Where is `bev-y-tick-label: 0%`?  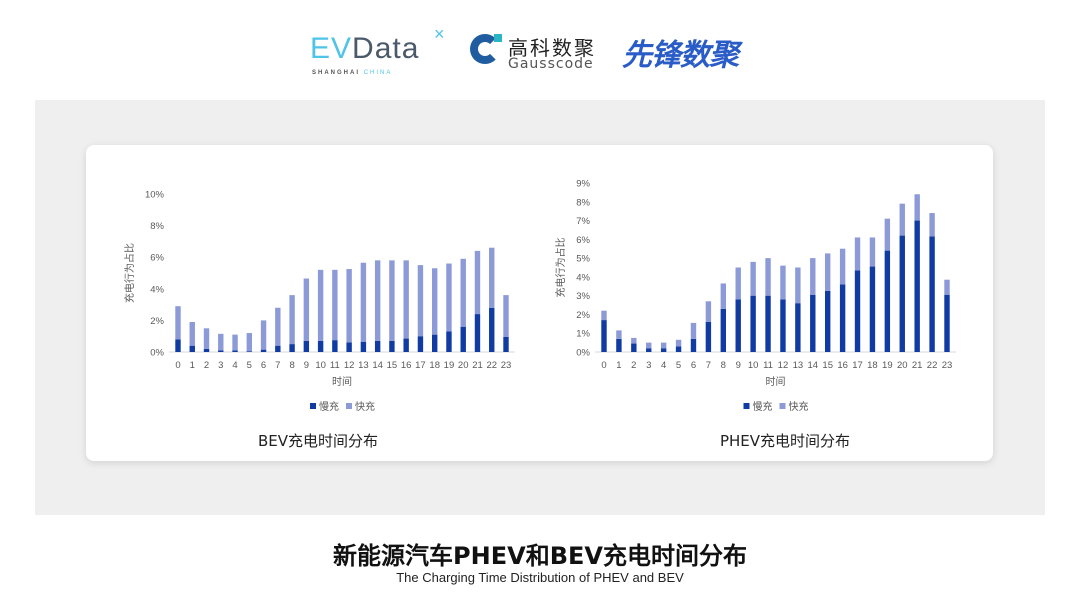
bev-y-tick-label: 0% is located at coordinates (157, 353).